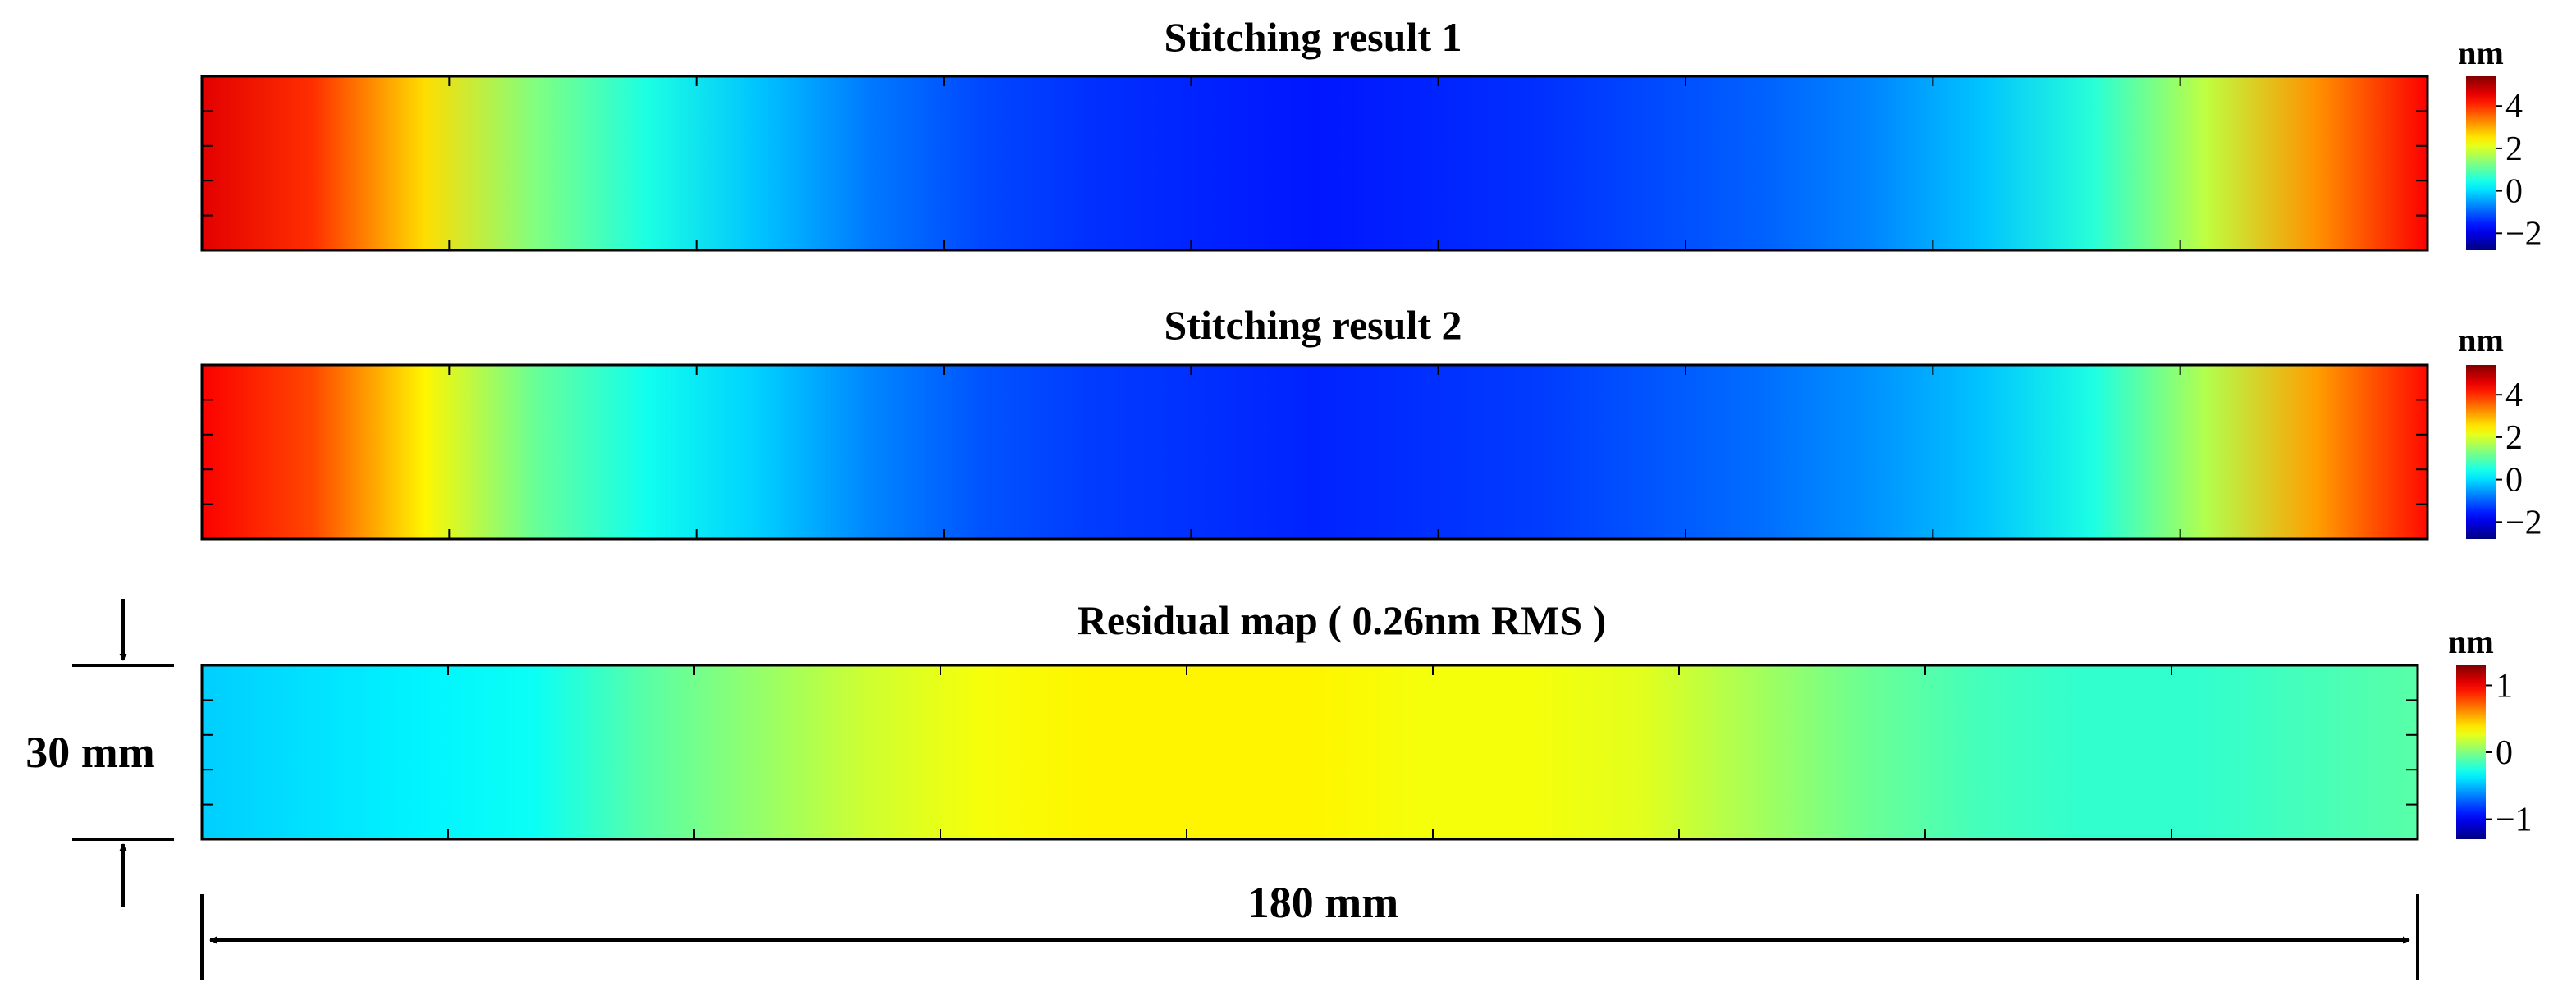  What do you see at coordinates (2481, 52) in the screenshot?
I see `colorbar-1-label: nm` at bounding box center [2481, 52].